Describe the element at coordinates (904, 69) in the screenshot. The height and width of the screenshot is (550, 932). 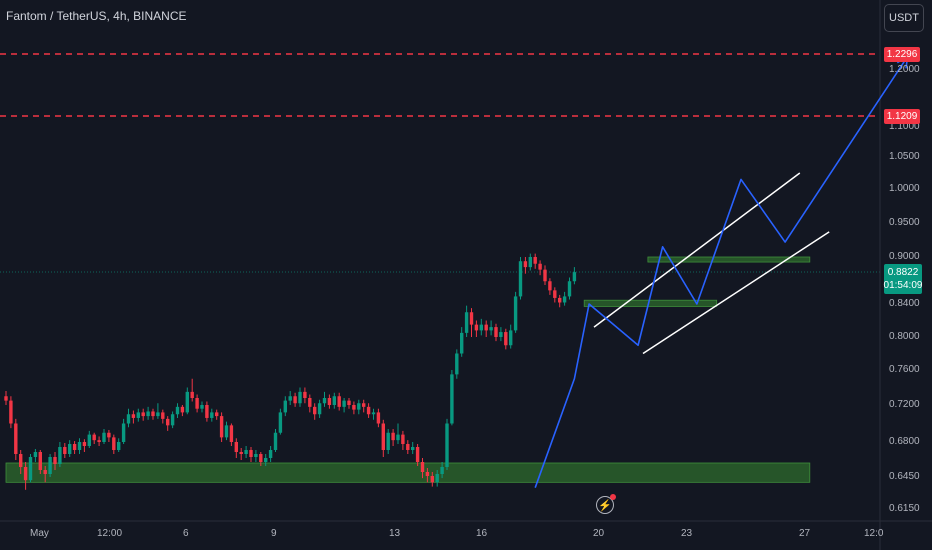
I see `price-tick: 1.2000` at that location.